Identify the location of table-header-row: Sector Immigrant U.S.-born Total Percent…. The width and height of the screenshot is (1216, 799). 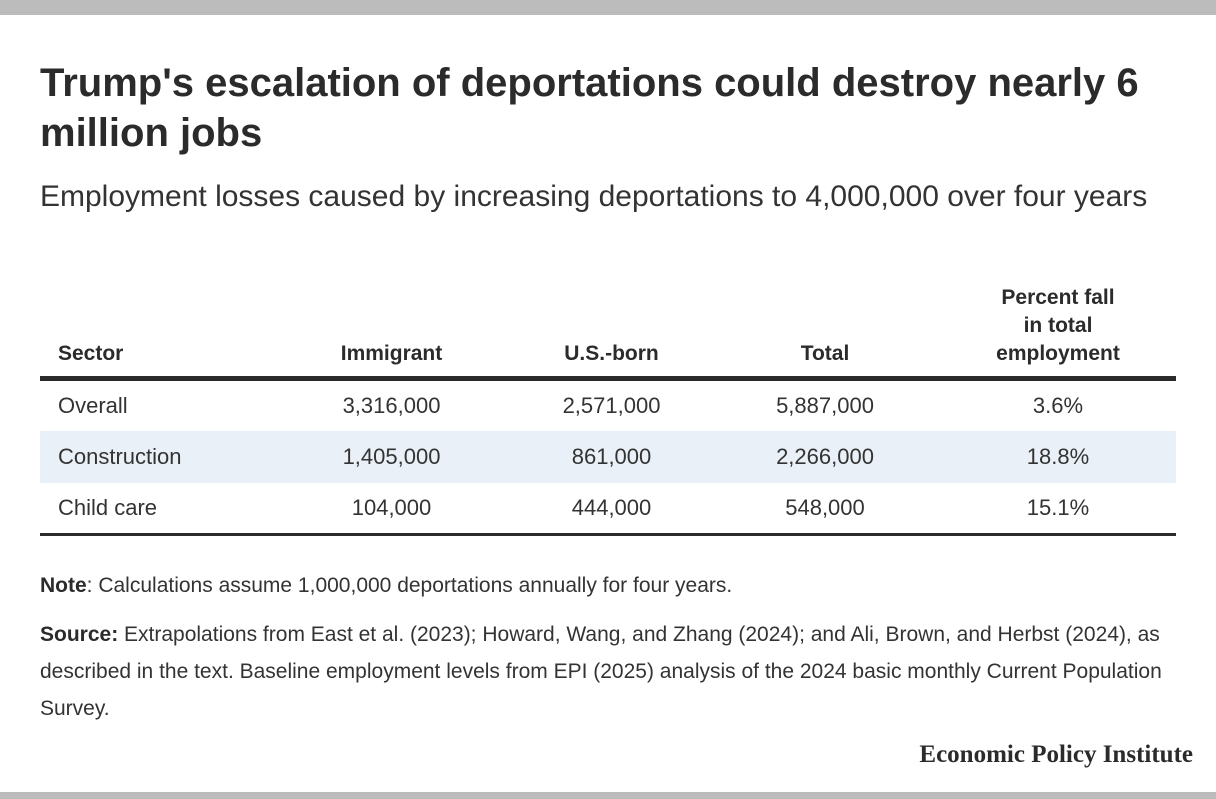
(608, 331).